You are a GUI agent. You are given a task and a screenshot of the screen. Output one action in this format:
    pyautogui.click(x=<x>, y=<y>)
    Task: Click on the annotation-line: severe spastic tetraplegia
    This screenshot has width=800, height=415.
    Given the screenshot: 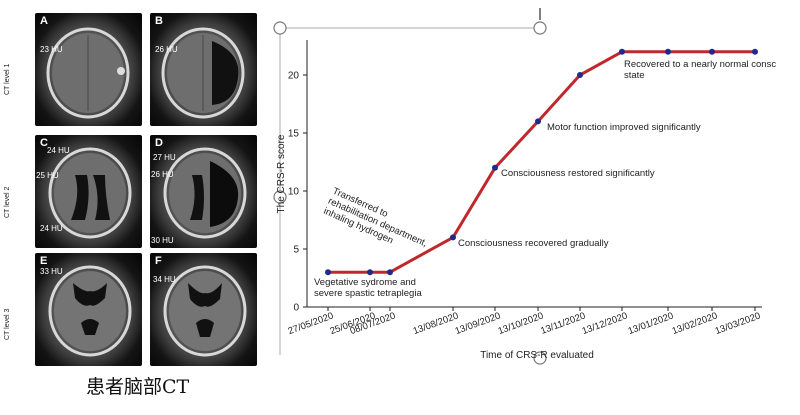 What is the action you would take?
    pyautogui.click(x=368, y=293)
    